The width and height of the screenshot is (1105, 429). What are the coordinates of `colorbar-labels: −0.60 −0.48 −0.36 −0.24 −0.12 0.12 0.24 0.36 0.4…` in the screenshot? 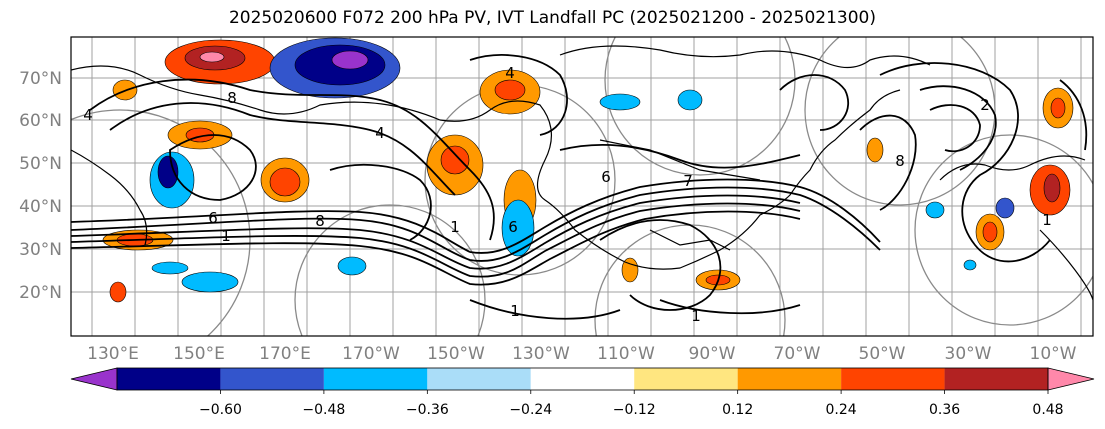 It's located at (631, 404).